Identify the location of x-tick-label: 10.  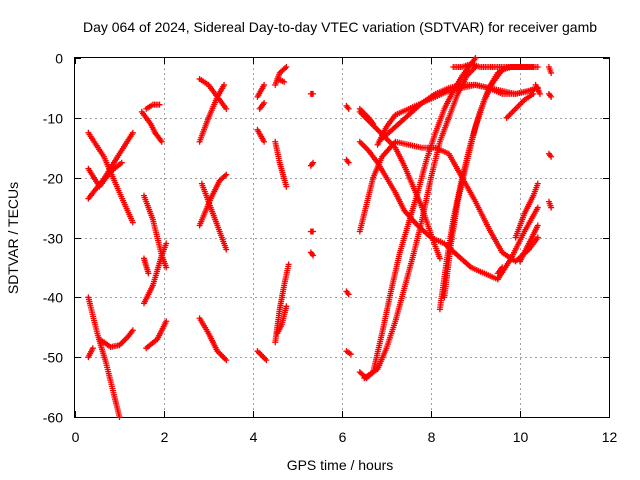
(521, 437).